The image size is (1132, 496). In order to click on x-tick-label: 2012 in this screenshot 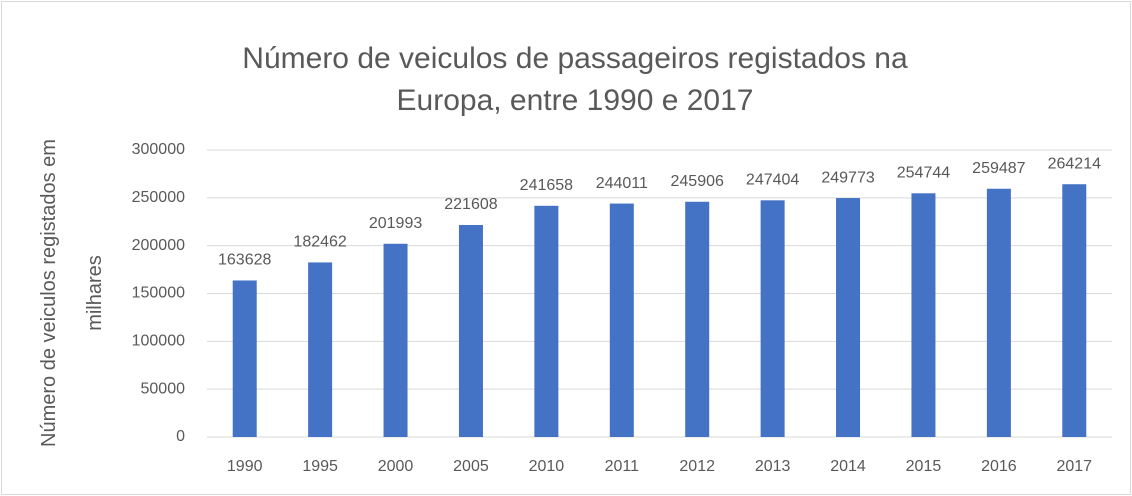, I will do `click(697, 466)`.